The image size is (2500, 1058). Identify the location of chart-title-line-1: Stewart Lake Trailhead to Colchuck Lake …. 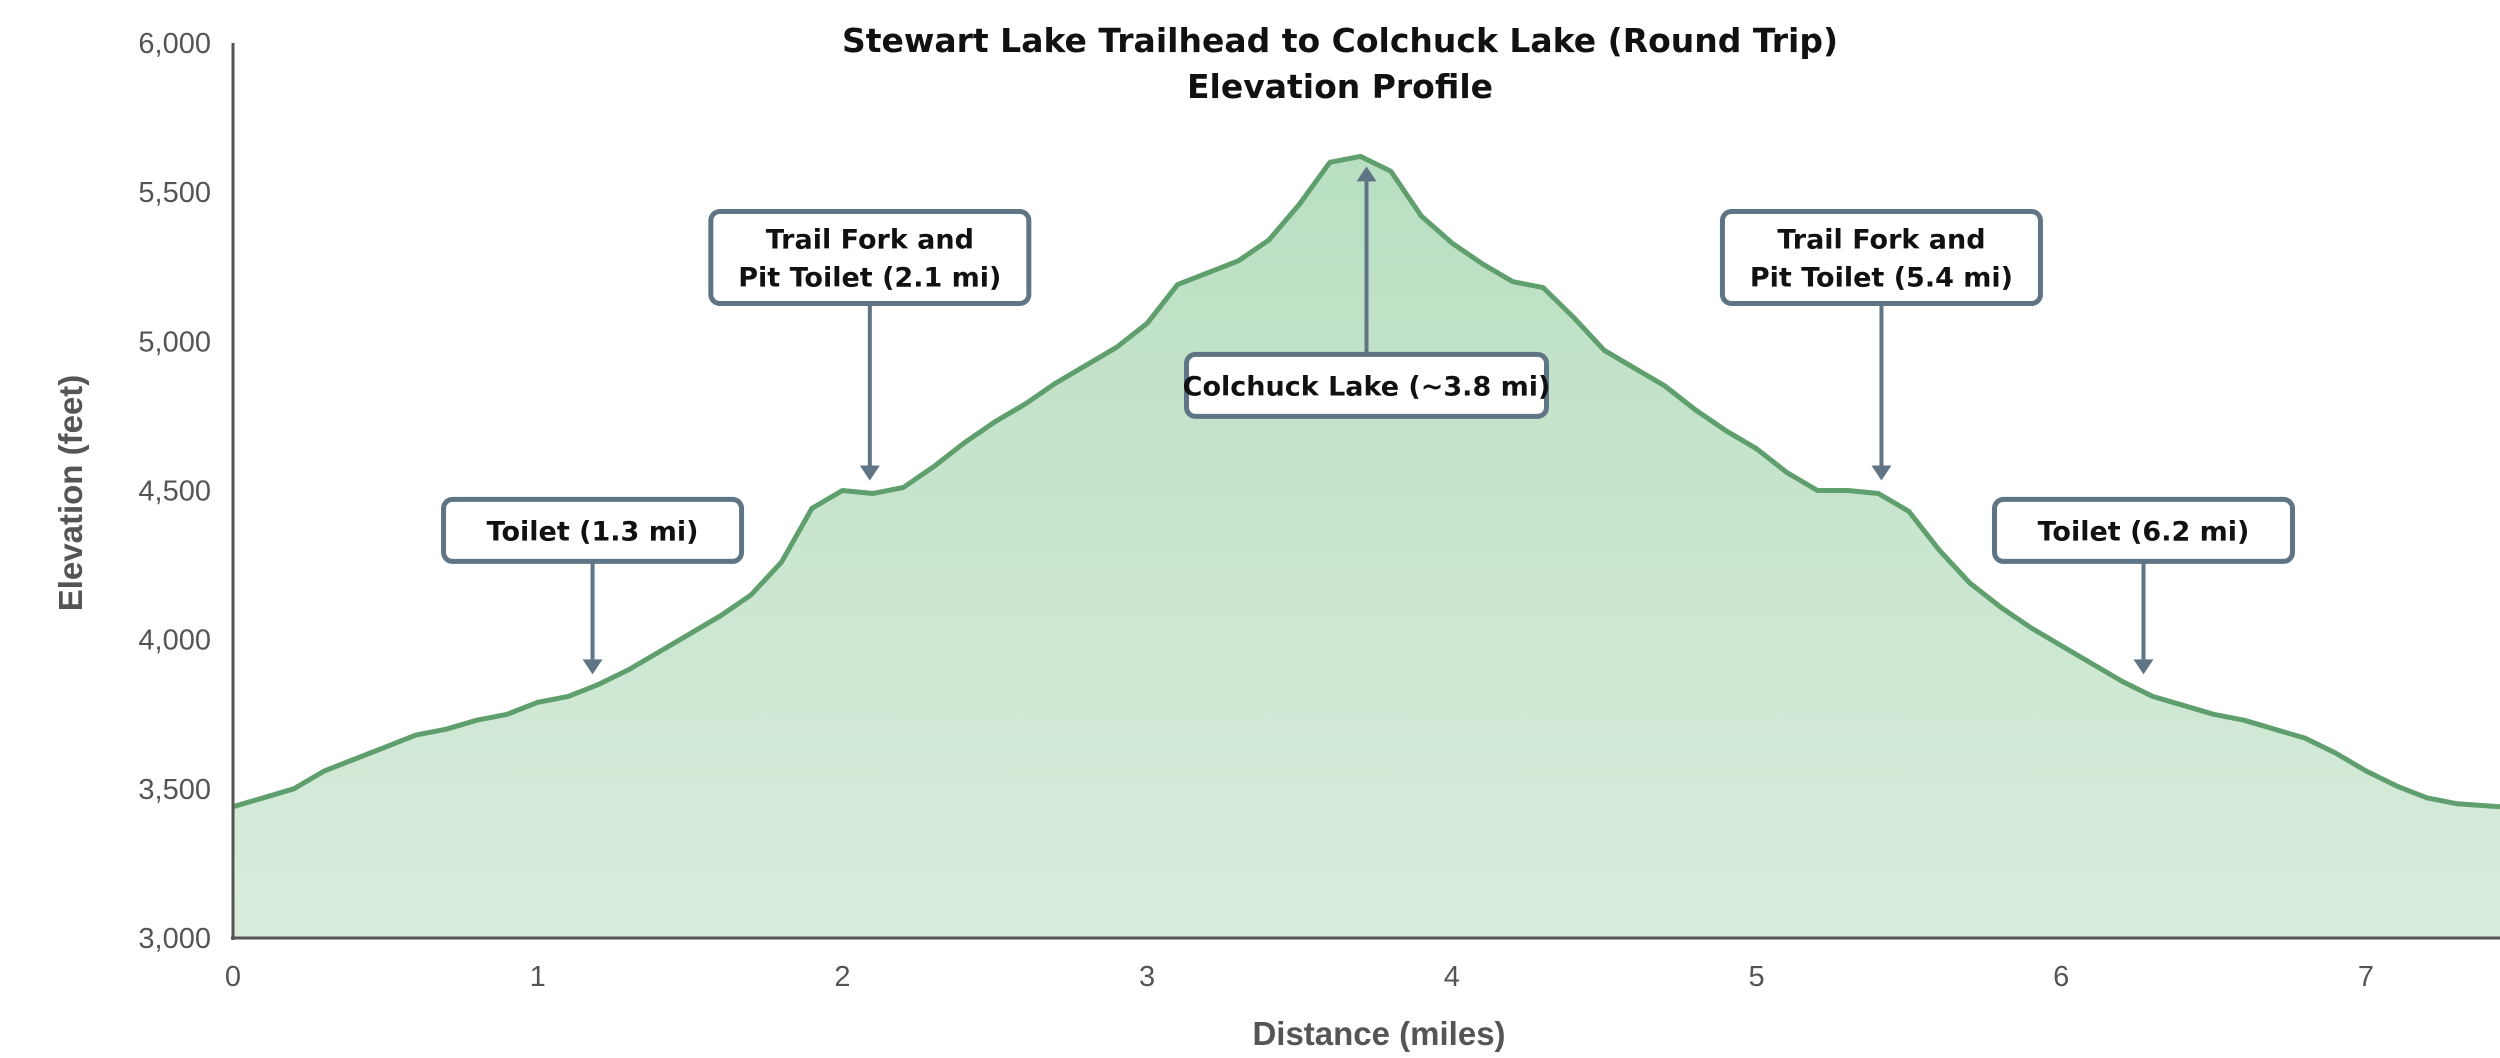
(1340, 40).